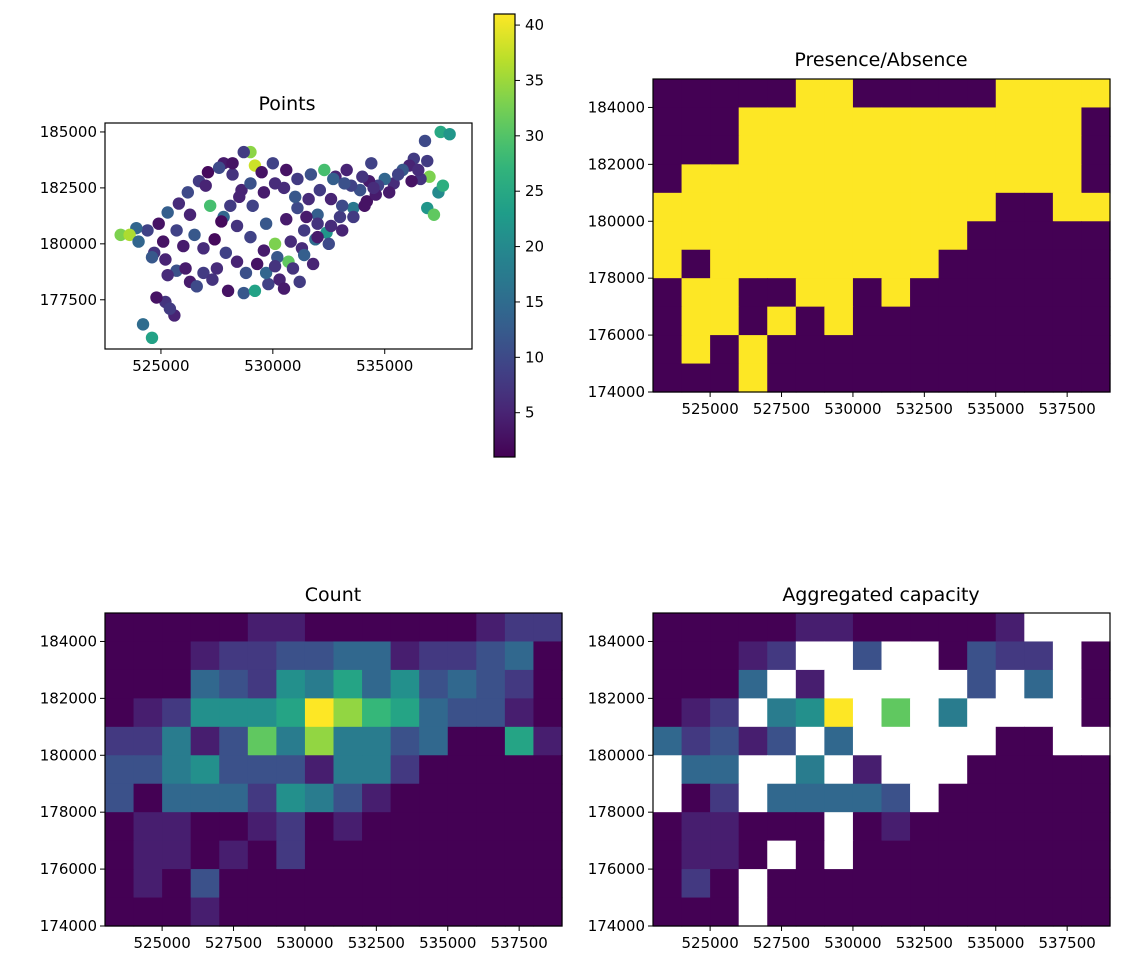 The image size is (1124, 974). I want to click on presence-y-tick-label: 174000, so click(616, 392).